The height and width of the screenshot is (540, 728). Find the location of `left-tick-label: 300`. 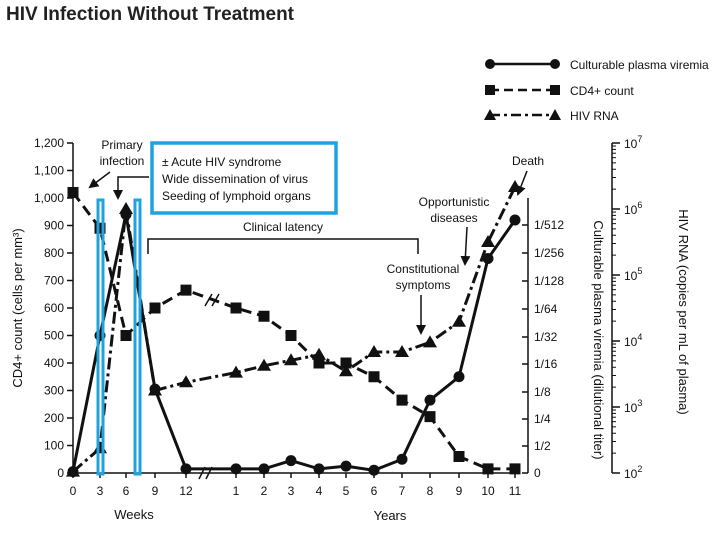

left-tick-label: 300 is located at coordinates (54, 391).